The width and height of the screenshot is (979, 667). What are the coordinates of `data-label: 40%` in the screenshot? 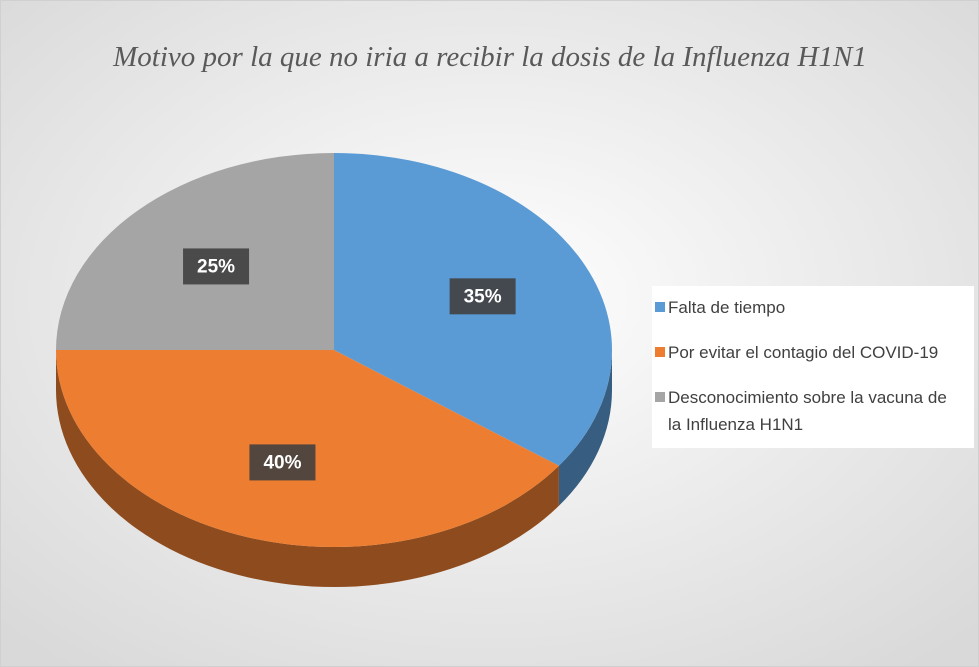 It's located at (282, 462).